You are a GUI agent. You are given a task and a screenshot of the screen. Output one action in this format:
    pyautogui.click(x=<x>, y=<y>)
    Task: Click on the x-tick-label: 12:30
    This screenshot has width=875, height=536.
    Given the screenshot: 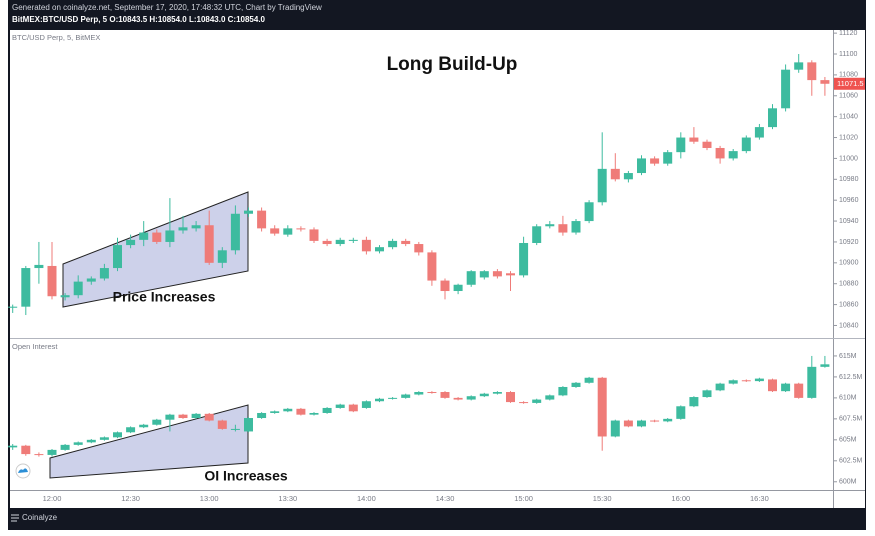 What is the action you would take?
    pyautogui.click(x=130, y=498)
    